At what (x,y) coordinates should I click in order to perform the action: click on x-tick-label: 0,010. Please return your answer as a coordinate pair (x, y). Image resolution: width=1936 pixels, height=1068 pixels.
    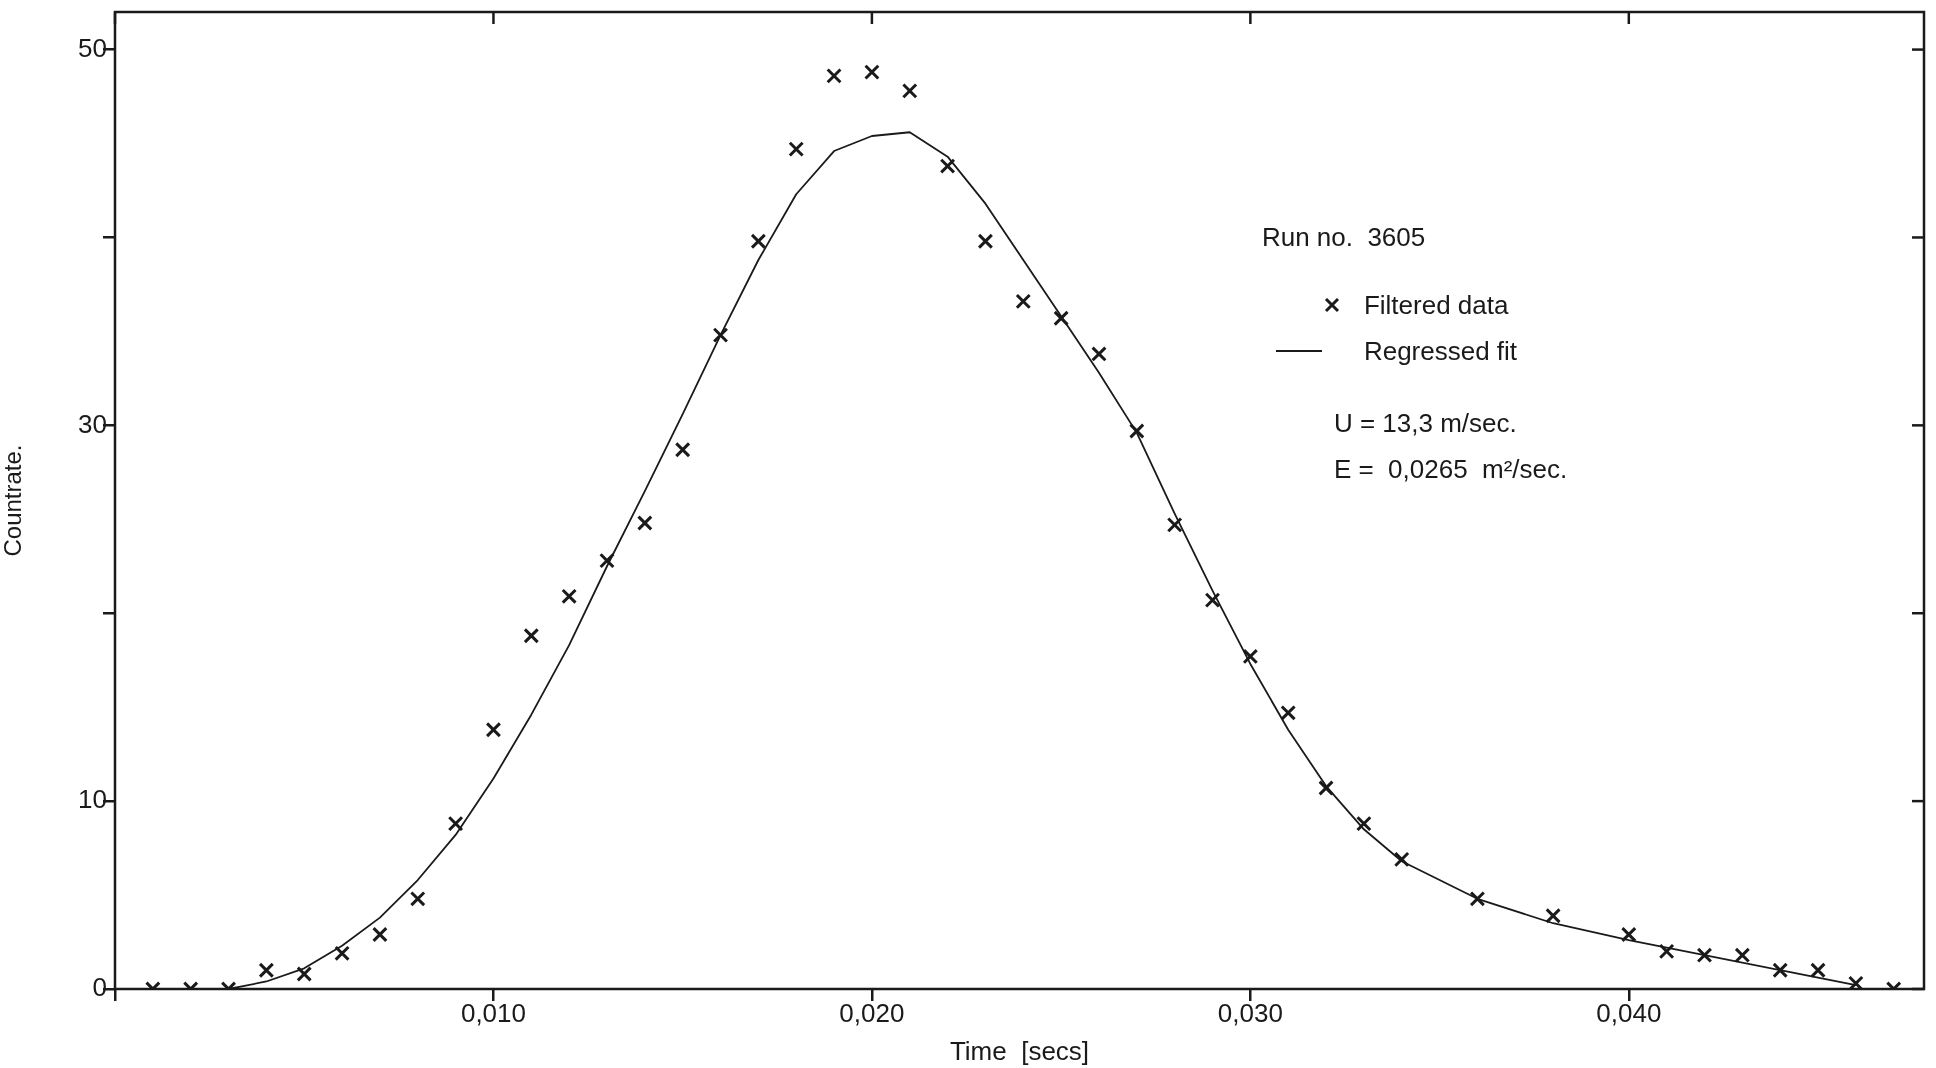
    Looking at the image, I should click on (493, 1012).